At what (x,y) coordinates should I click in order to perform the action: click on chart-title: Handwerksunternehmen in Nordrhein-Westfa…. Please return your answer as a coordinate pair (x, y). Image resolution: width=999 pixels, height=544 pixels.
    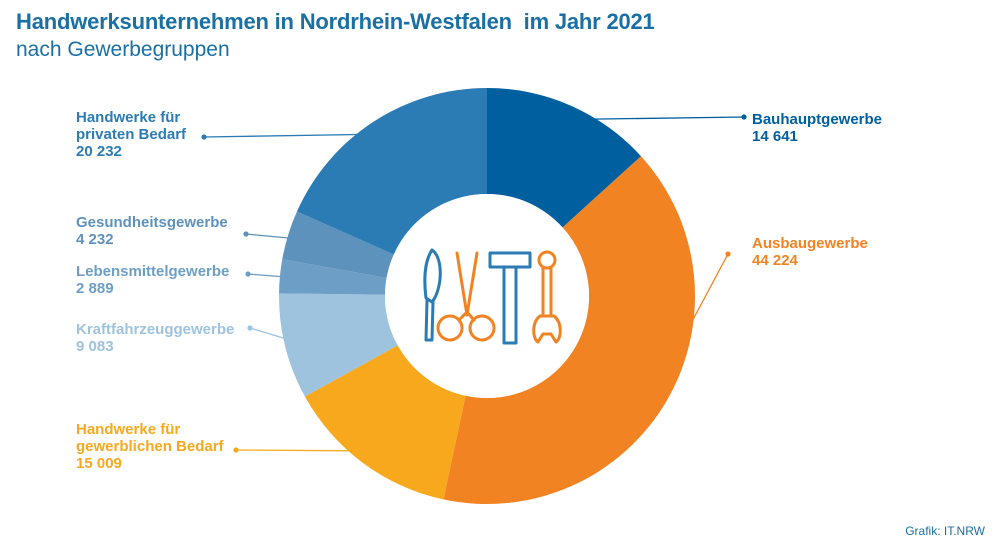
    Looking at the image, I should click on (335, 21).